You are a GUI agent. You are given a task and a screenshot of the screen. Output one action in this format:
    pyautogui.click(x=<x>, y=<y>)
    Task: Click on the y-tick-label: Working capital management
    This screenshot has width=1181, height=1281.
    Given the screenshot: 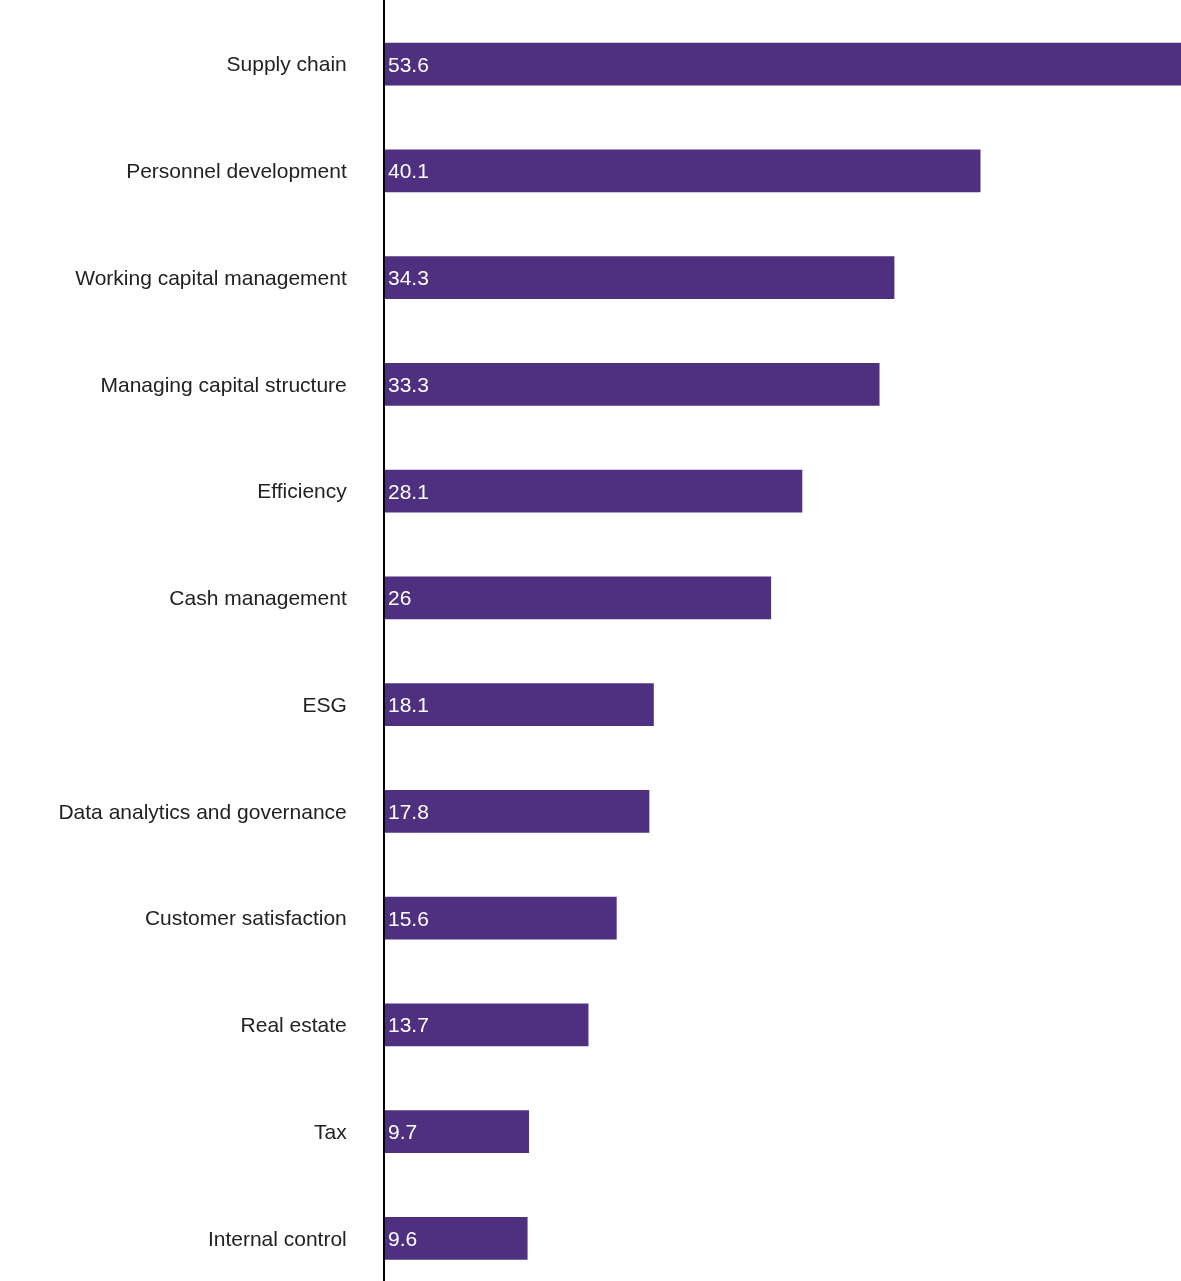 What is the action you would take?
    pyautogui.click(x=211, y=277)
    